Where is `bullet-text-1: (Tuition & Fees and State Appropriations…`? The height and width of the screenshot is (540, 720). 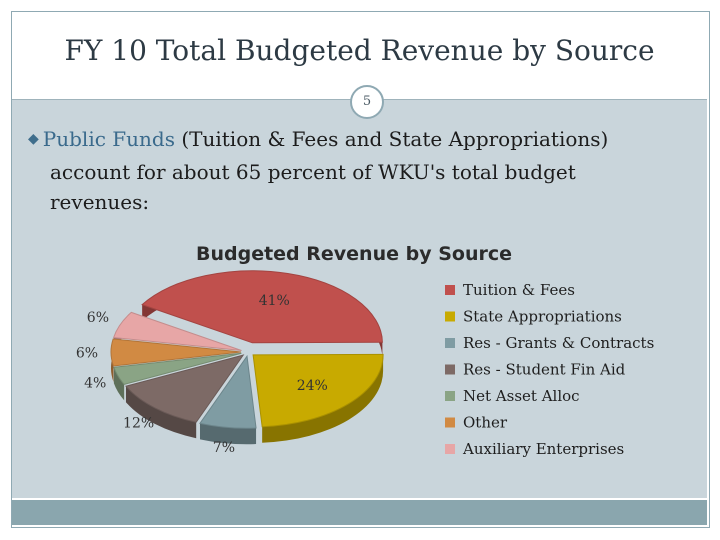 bullet-text-1: (Tuition & Fees and State Appropriations… is located at coordinates (391, 139).